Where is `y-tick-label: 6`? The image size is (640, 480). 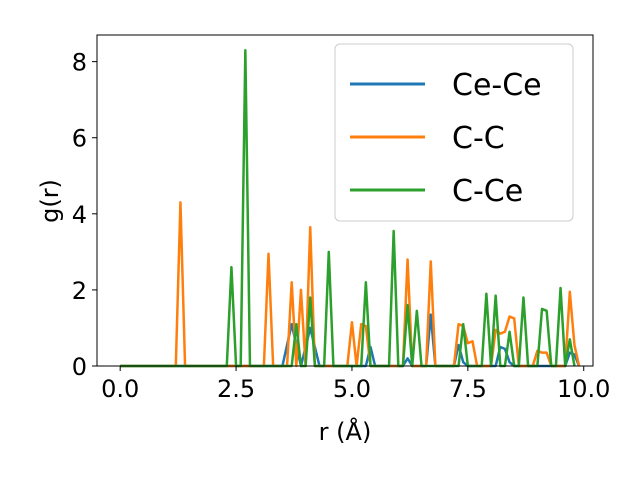
y-tick-label: 6 is located at coordinates (79, 139).